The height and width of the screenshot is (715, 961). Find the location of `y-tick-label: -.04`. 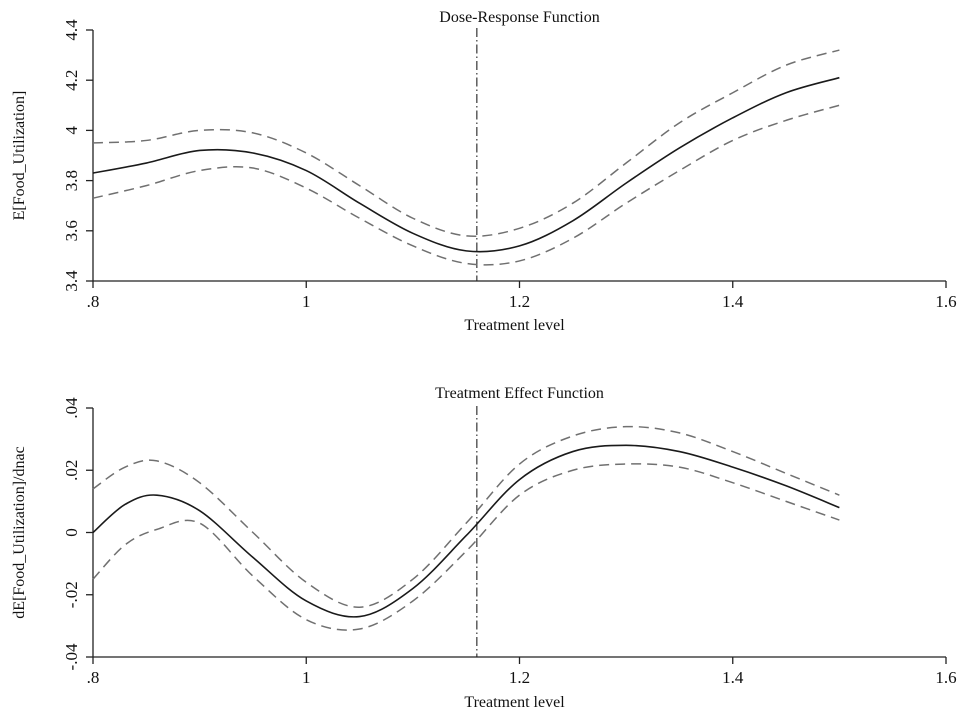

y-tick-label: -.04 is located at coordinates (71, 656).